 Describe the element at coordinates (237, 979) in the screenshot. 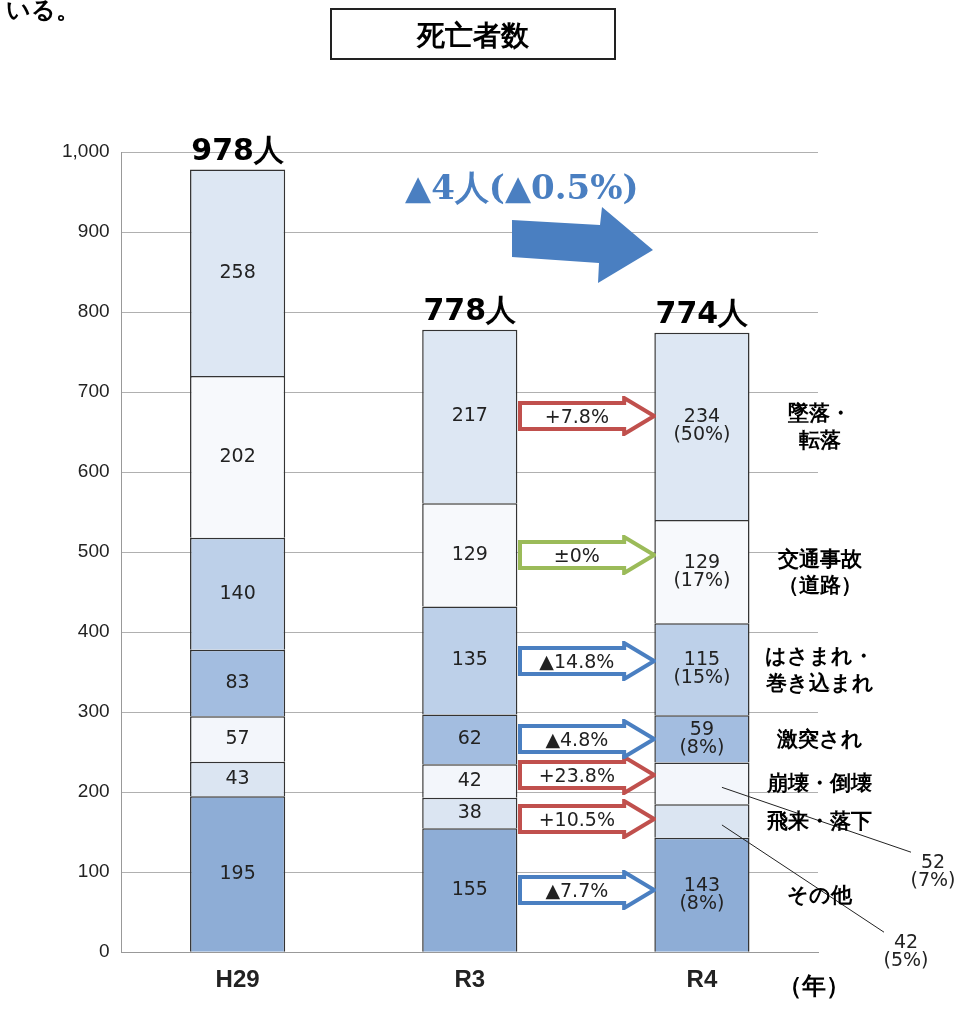

I see `x-tick-label: H29` at that location.